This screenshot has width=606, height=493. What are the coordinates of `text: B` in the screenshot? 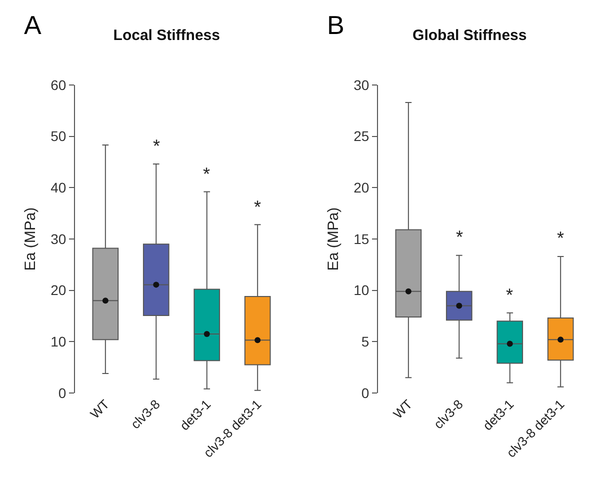 It's located at (335, 25).